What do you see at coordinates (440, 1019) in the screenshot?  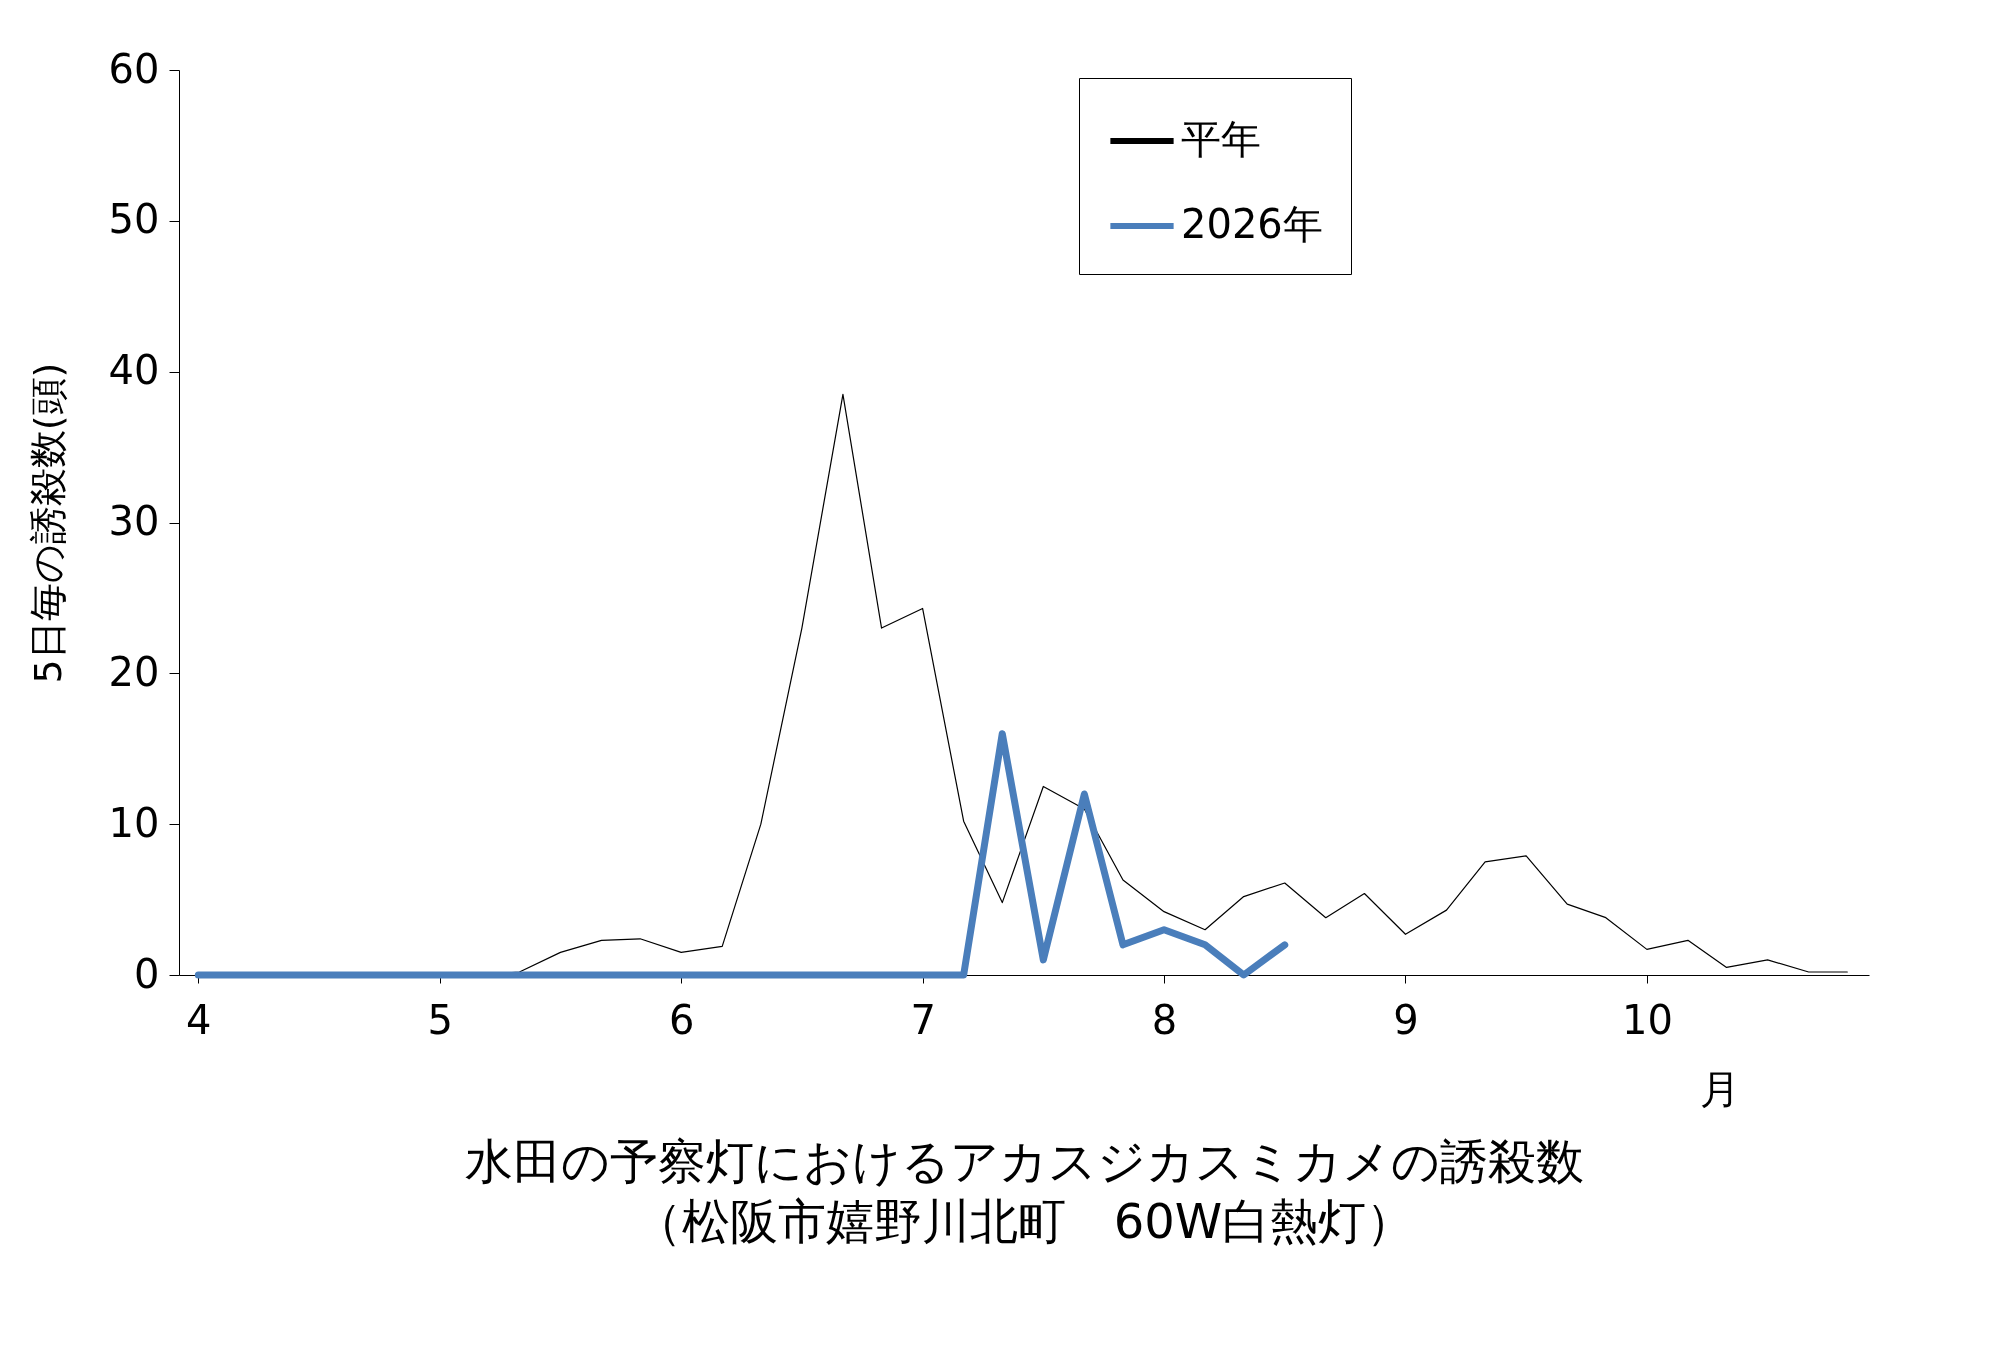 I see `x-tick-label: 5` at bounding box center [440, 1019].